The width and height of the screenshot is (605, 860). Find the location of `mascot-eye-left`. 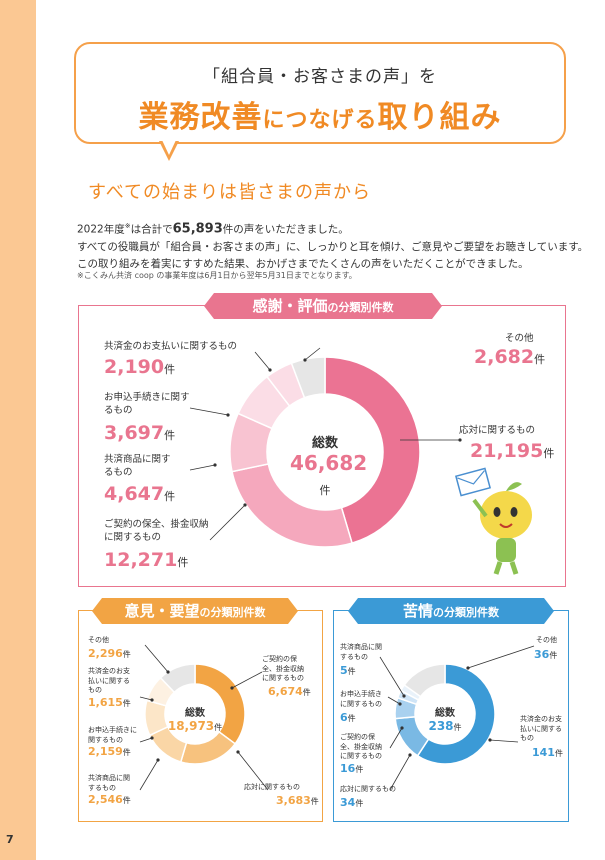

mascot-eye-left is located at coordinates (497, 512).